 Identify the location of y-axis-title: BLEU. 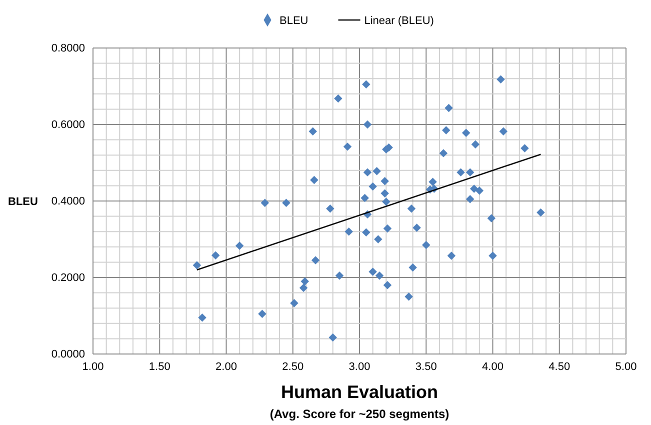
(23, 202).